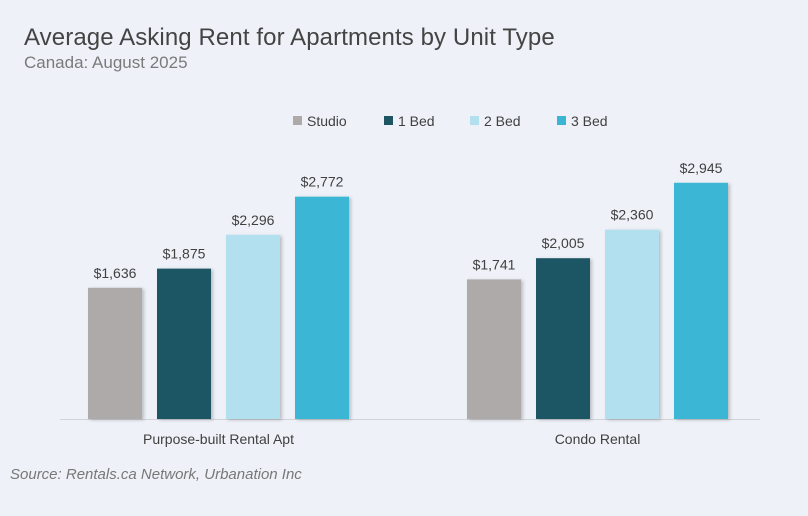 The width and height of the screenshot is (808, 516). Describe the element at coordinates (474, 120) in the screenshot. I see `legend-swatch-2-bed` at that location.